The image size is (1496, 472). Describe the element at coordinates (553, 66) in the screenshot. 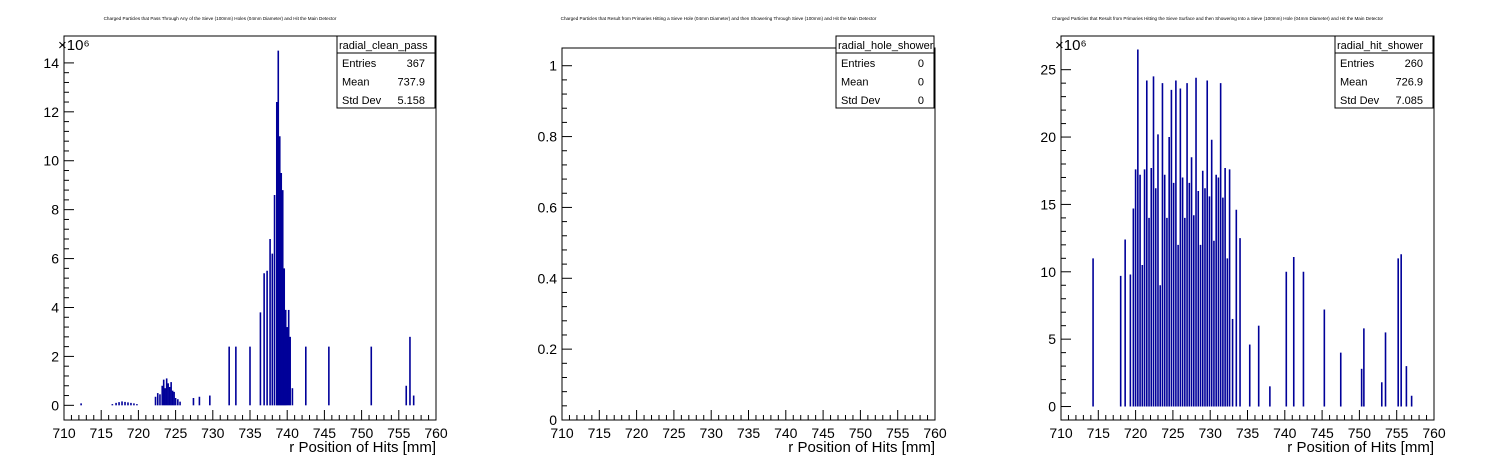

I see `y-tick-label: 1` at that location.